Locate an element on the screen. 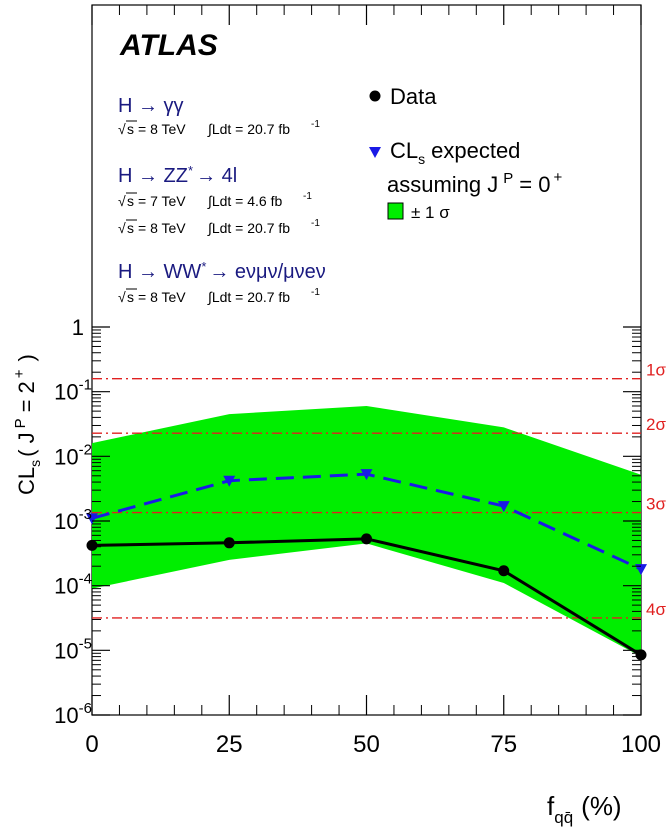 The image size is (670, 838). x-tick-label: 50 is located at coordinates (366, 744).